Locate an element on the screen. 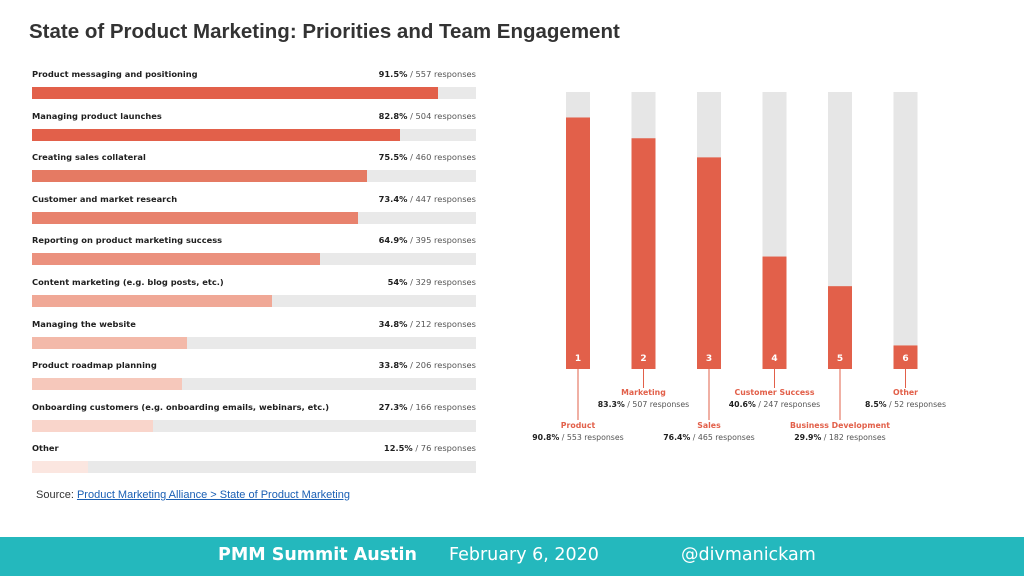 Image resolution: width=1024 pixels, height=576 pixels. column-value-label: 29.9% / 182 responses is located at coordinates (839, 437).